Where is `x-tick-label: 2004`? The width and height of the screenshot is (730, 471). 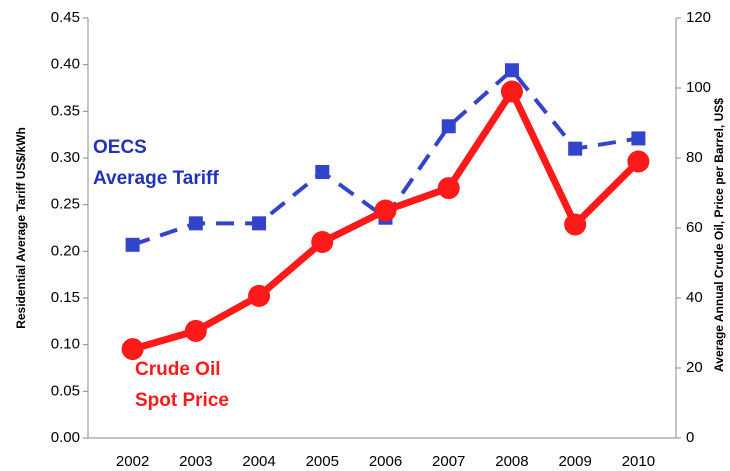 x-tick-label: 2004 is located at coordinates (258, 461).